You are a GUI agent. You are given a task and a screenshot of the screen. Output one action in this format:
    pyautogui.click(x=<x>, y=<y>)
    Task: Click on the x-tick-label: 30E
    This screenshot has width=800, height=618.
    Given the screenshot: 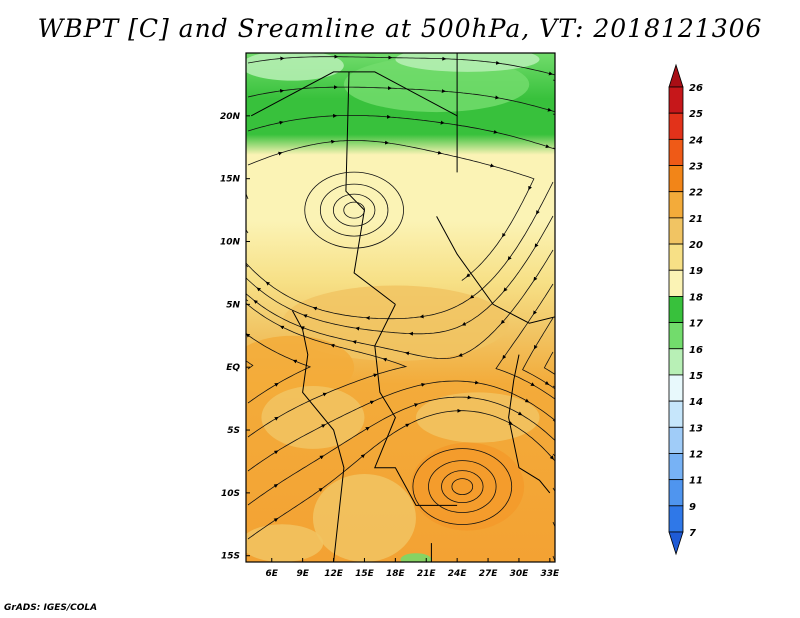 What is the action you would take?
    pyautogui.click(x=520, y=574)
    